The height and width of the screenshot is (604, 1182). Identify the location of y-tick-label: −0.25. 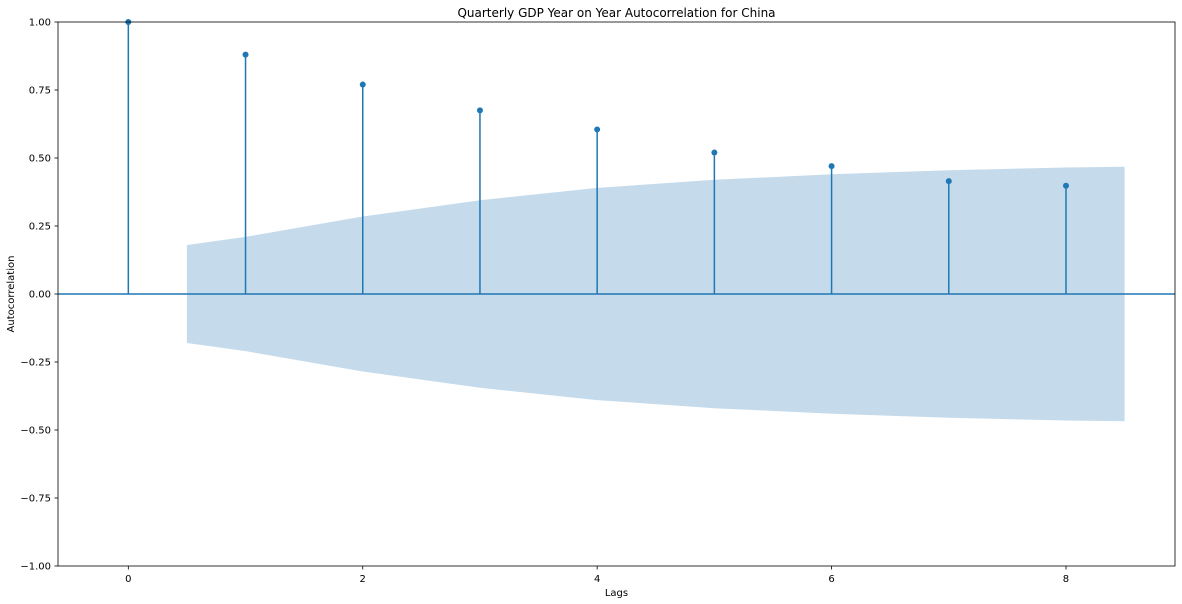
(35, 363).